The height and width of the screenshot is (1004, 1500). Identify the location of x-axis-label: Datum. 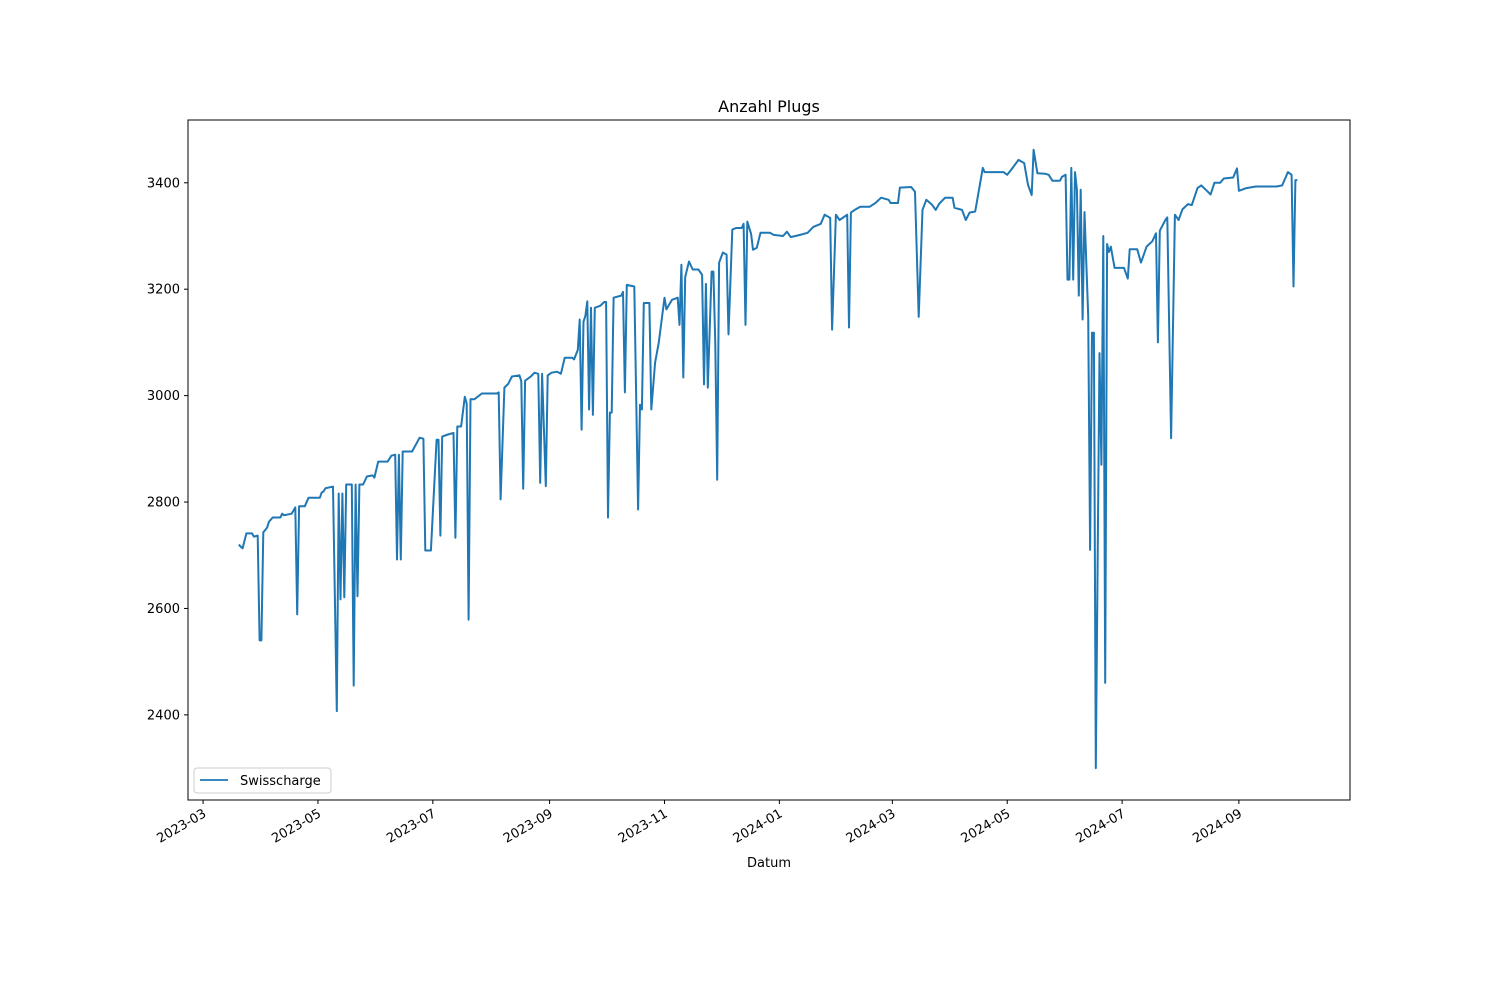
(769, 863).